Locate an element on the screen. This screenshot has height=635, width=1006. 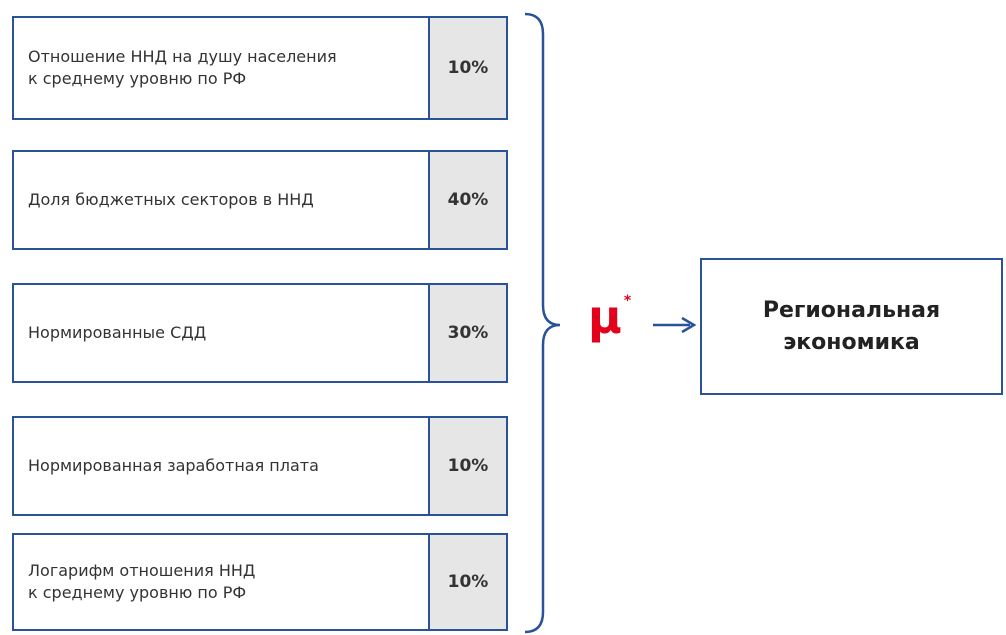
result-line: Региональная is located at coordinates (851, 310).